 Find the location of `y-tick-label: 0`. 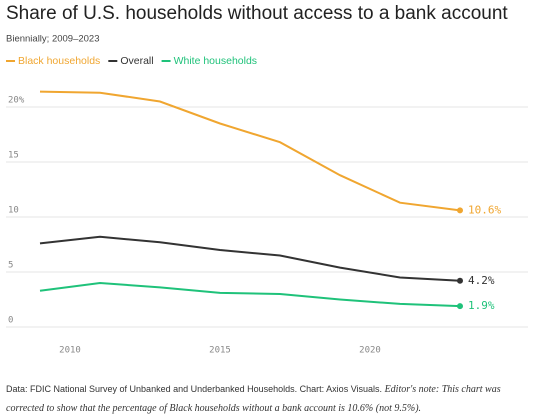

y-tick-label: 0 is located at coordinates (10, 321).